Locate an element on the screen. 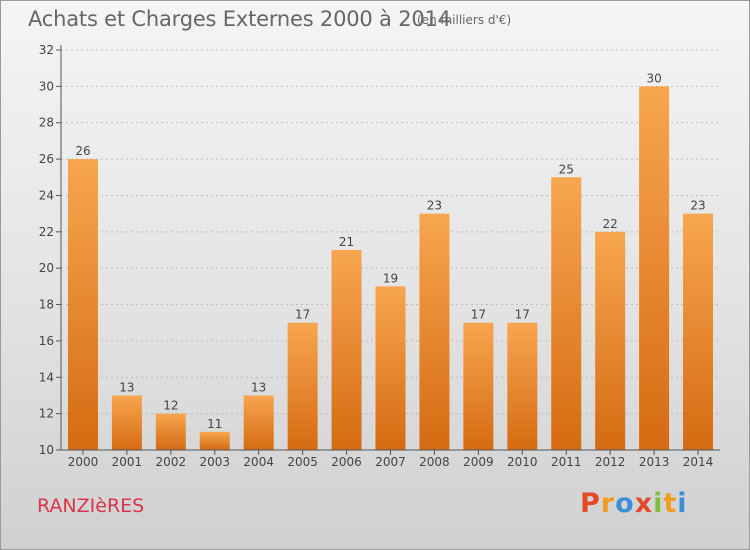 This screenshot has width=750, height=550. y-tick-label: 30 is located at coordinates (46, 86).